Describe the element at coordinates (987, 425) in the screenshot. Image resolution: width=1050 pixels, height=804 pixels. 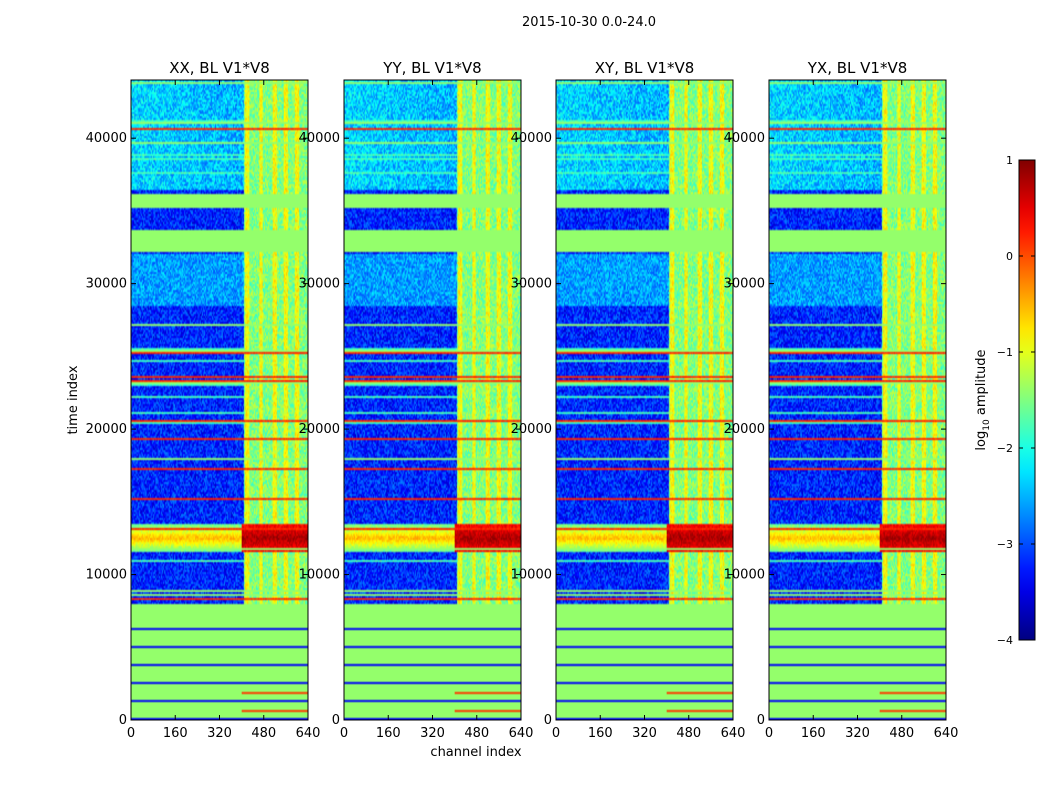
I see `colorbar-label-sub: 10` at that location.